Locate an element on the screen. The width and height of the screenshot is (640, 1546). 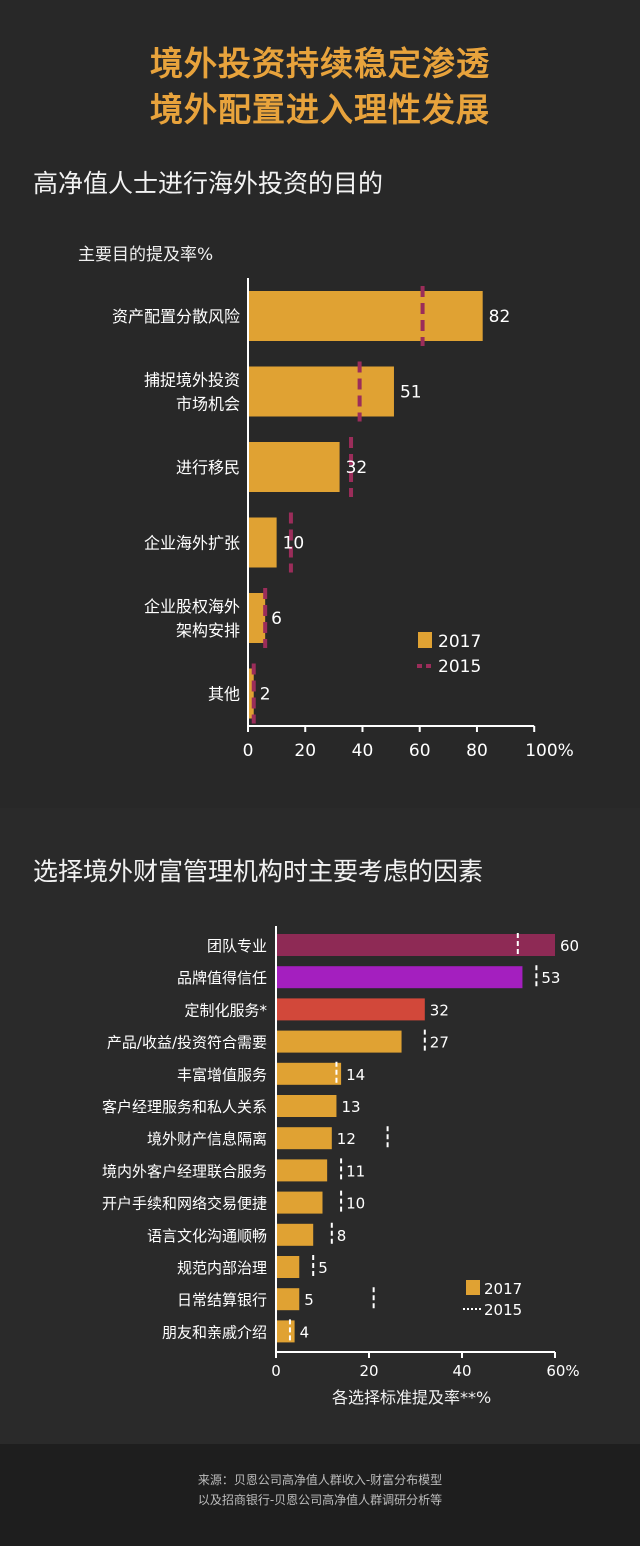
category-label-0: 资产配置分散风险 is located at coordinates (176, 316).